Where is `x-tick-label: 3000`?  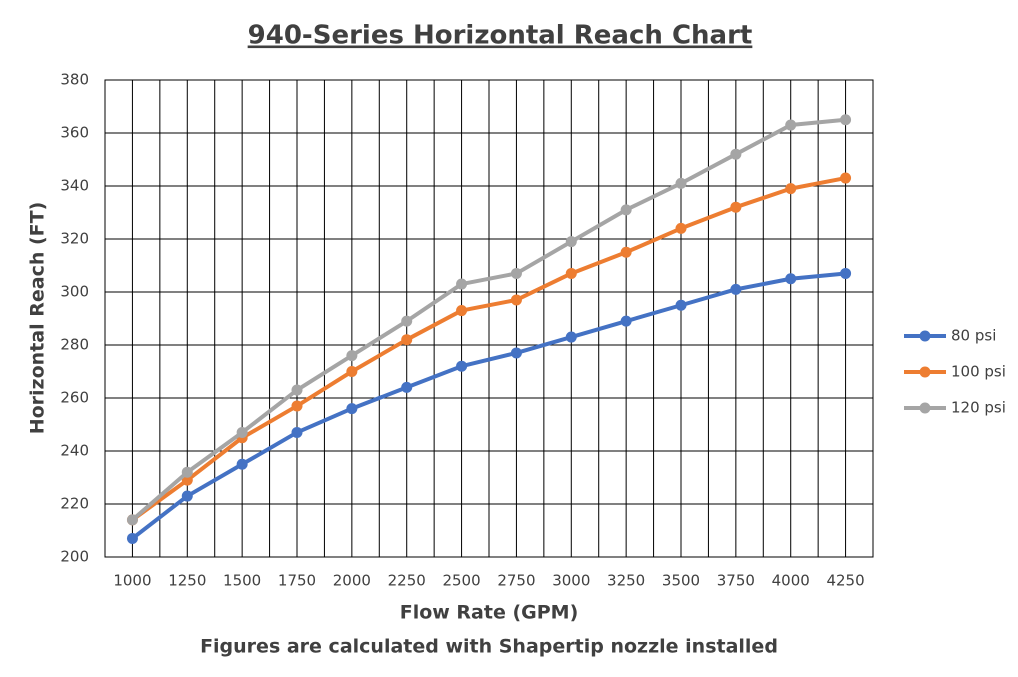
x-tick-label: 3000 is located at coordinates (571, 581).